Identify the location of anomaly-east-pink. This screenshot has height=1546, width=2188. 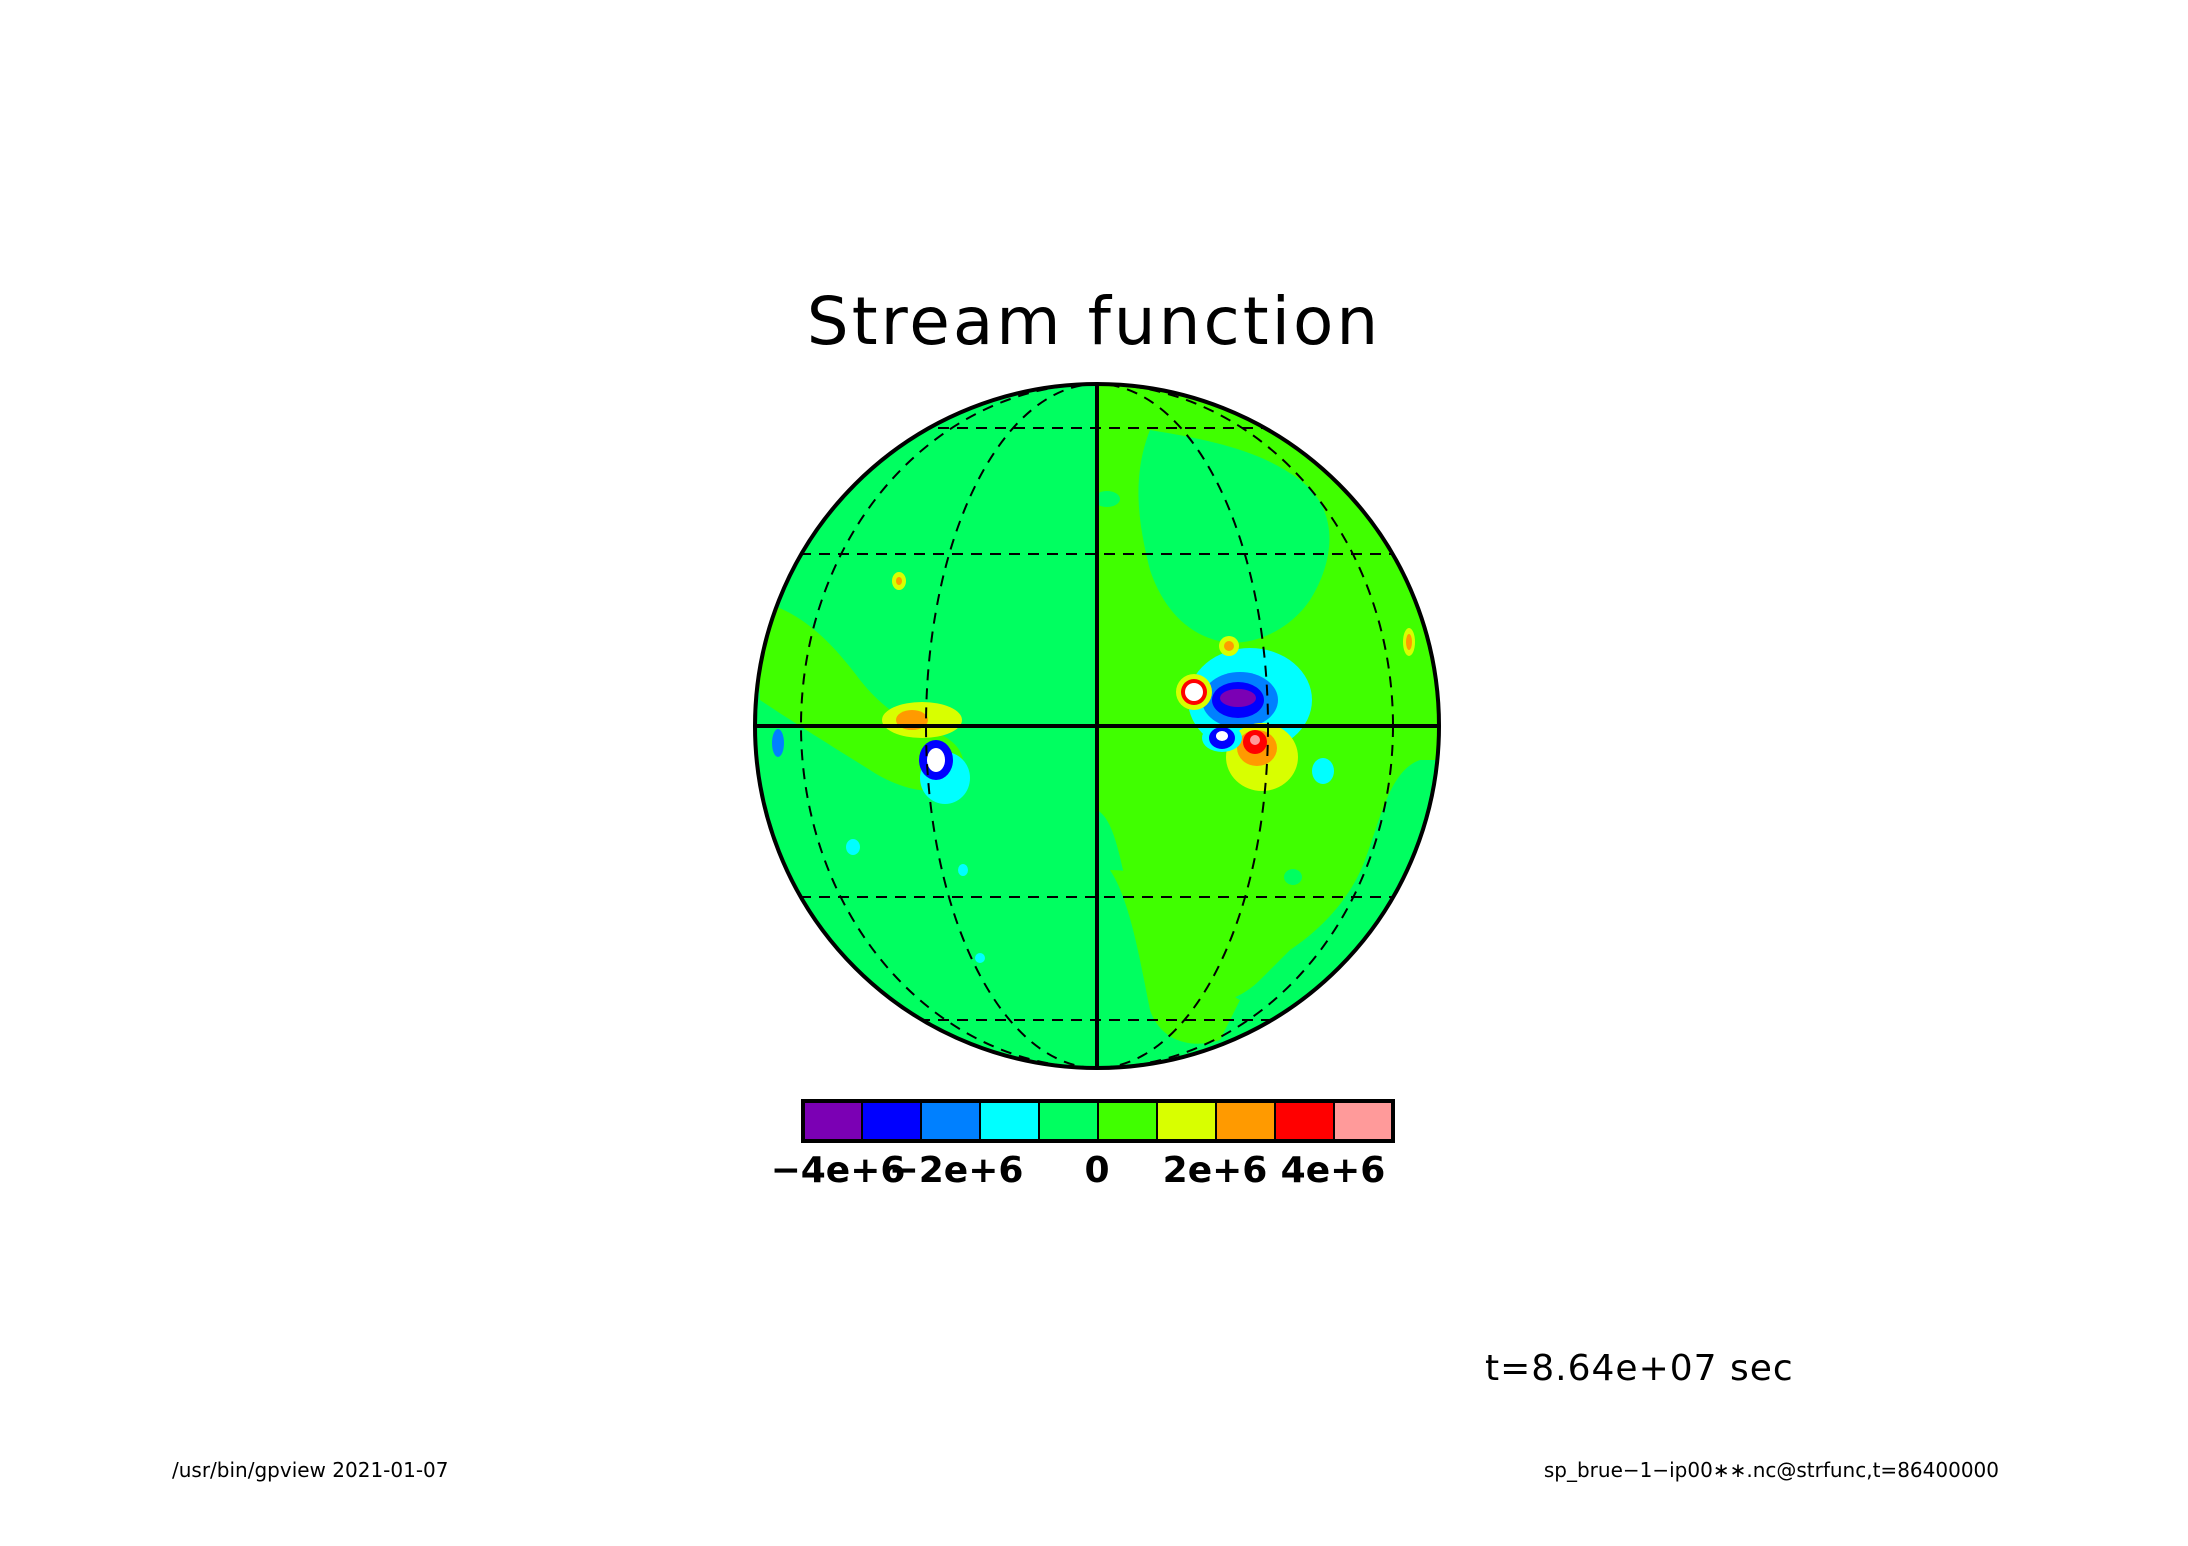
(1255, 740).